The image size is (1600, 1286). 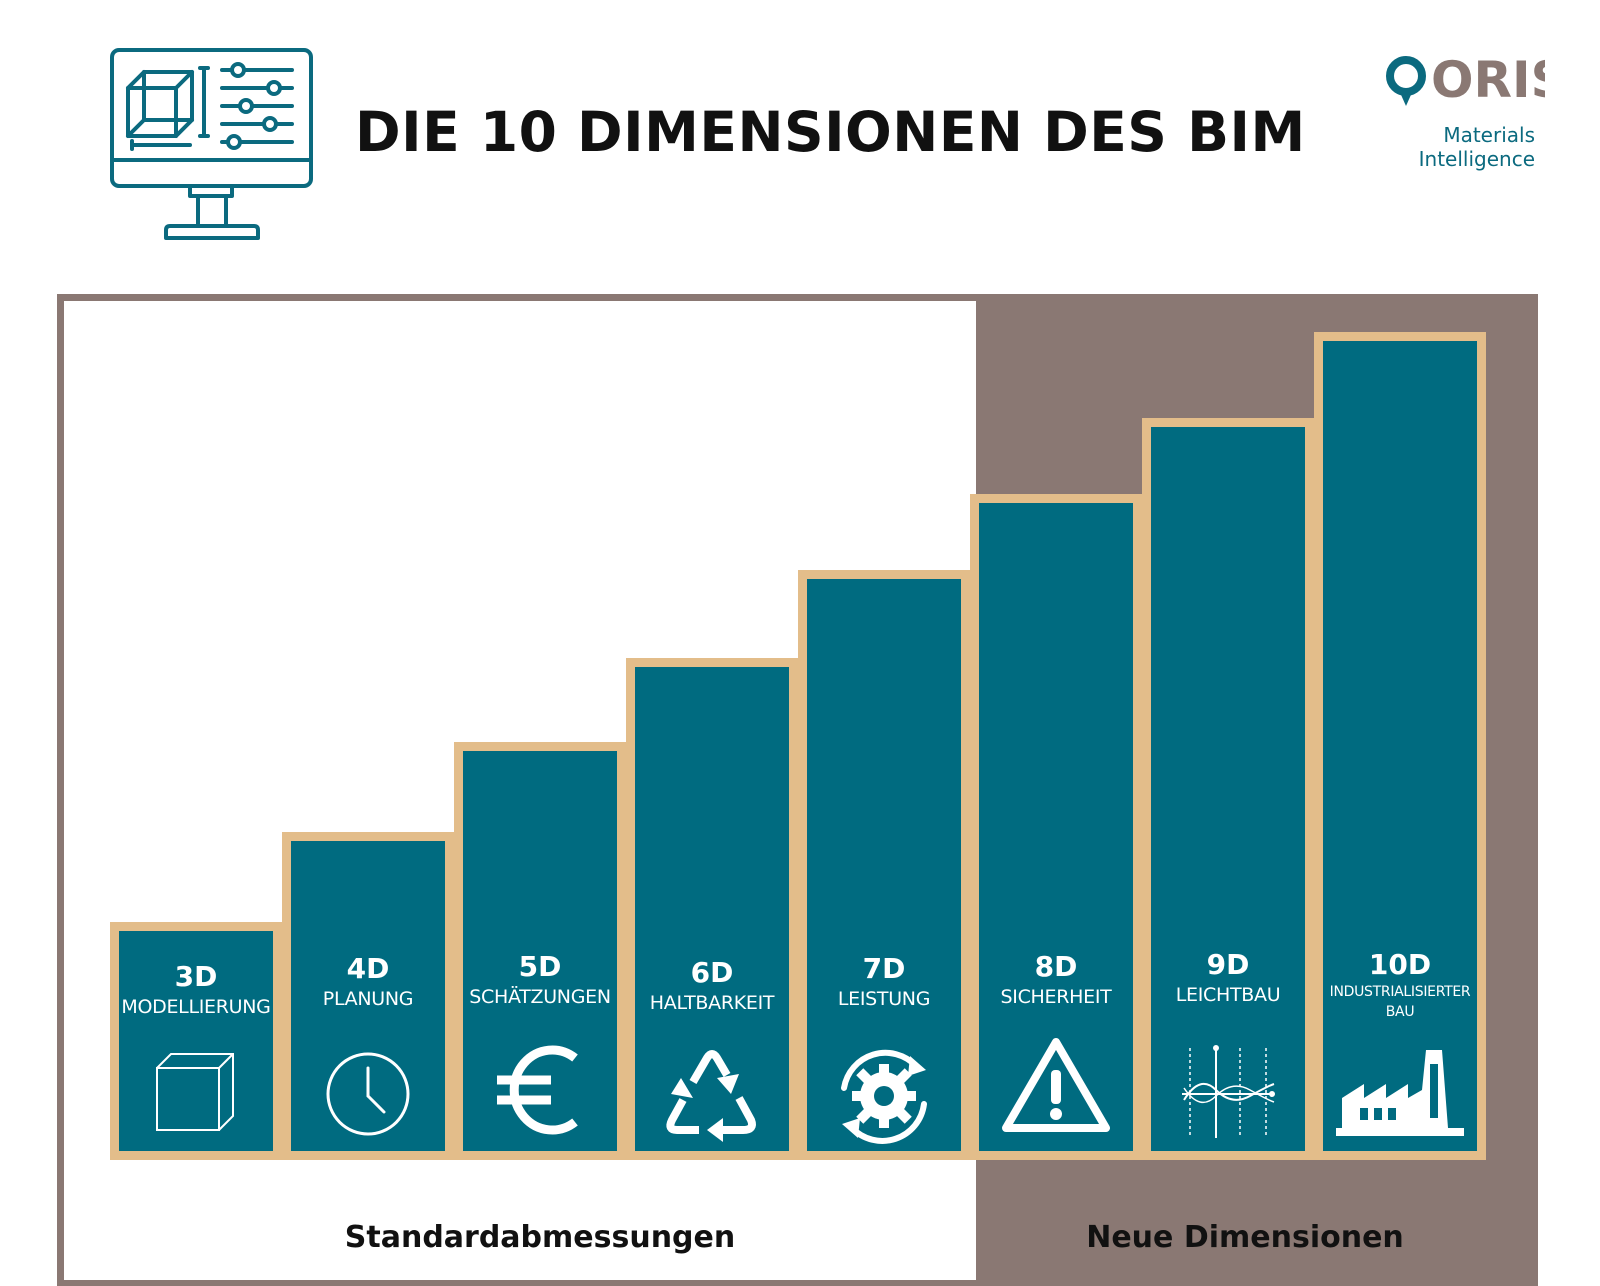 What do you see at coordinates (196, 1041) in the screenshot?
I see `step-3d: 3D MODELLIERUNG` at bounding box center [196, 1041].